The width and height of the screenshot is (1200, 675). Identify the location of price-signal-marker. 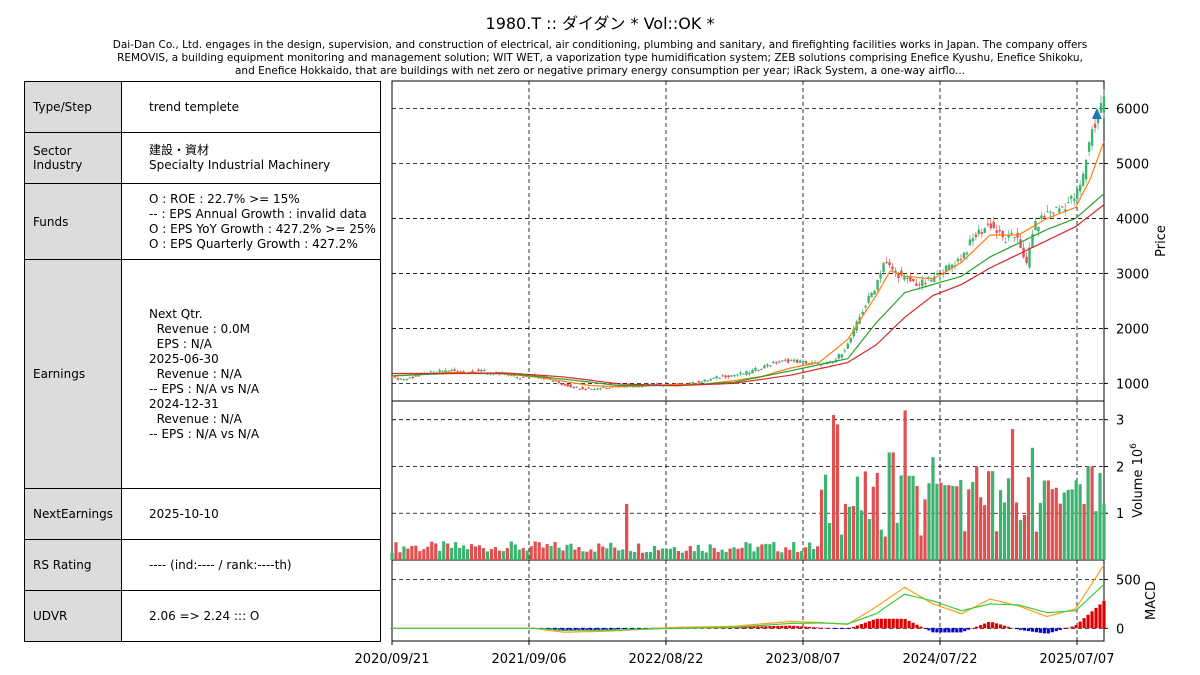
(1096, 113).